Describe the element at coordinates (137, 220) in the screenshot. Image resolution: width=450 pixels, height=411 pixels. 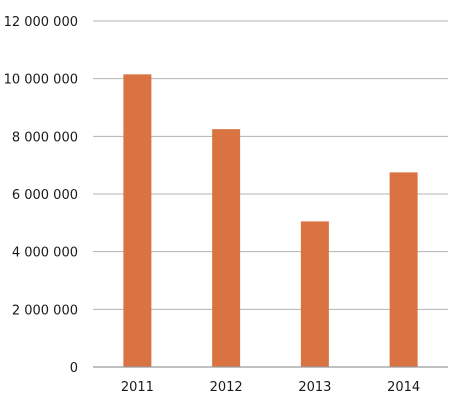
I see `bar-2011` at that location.